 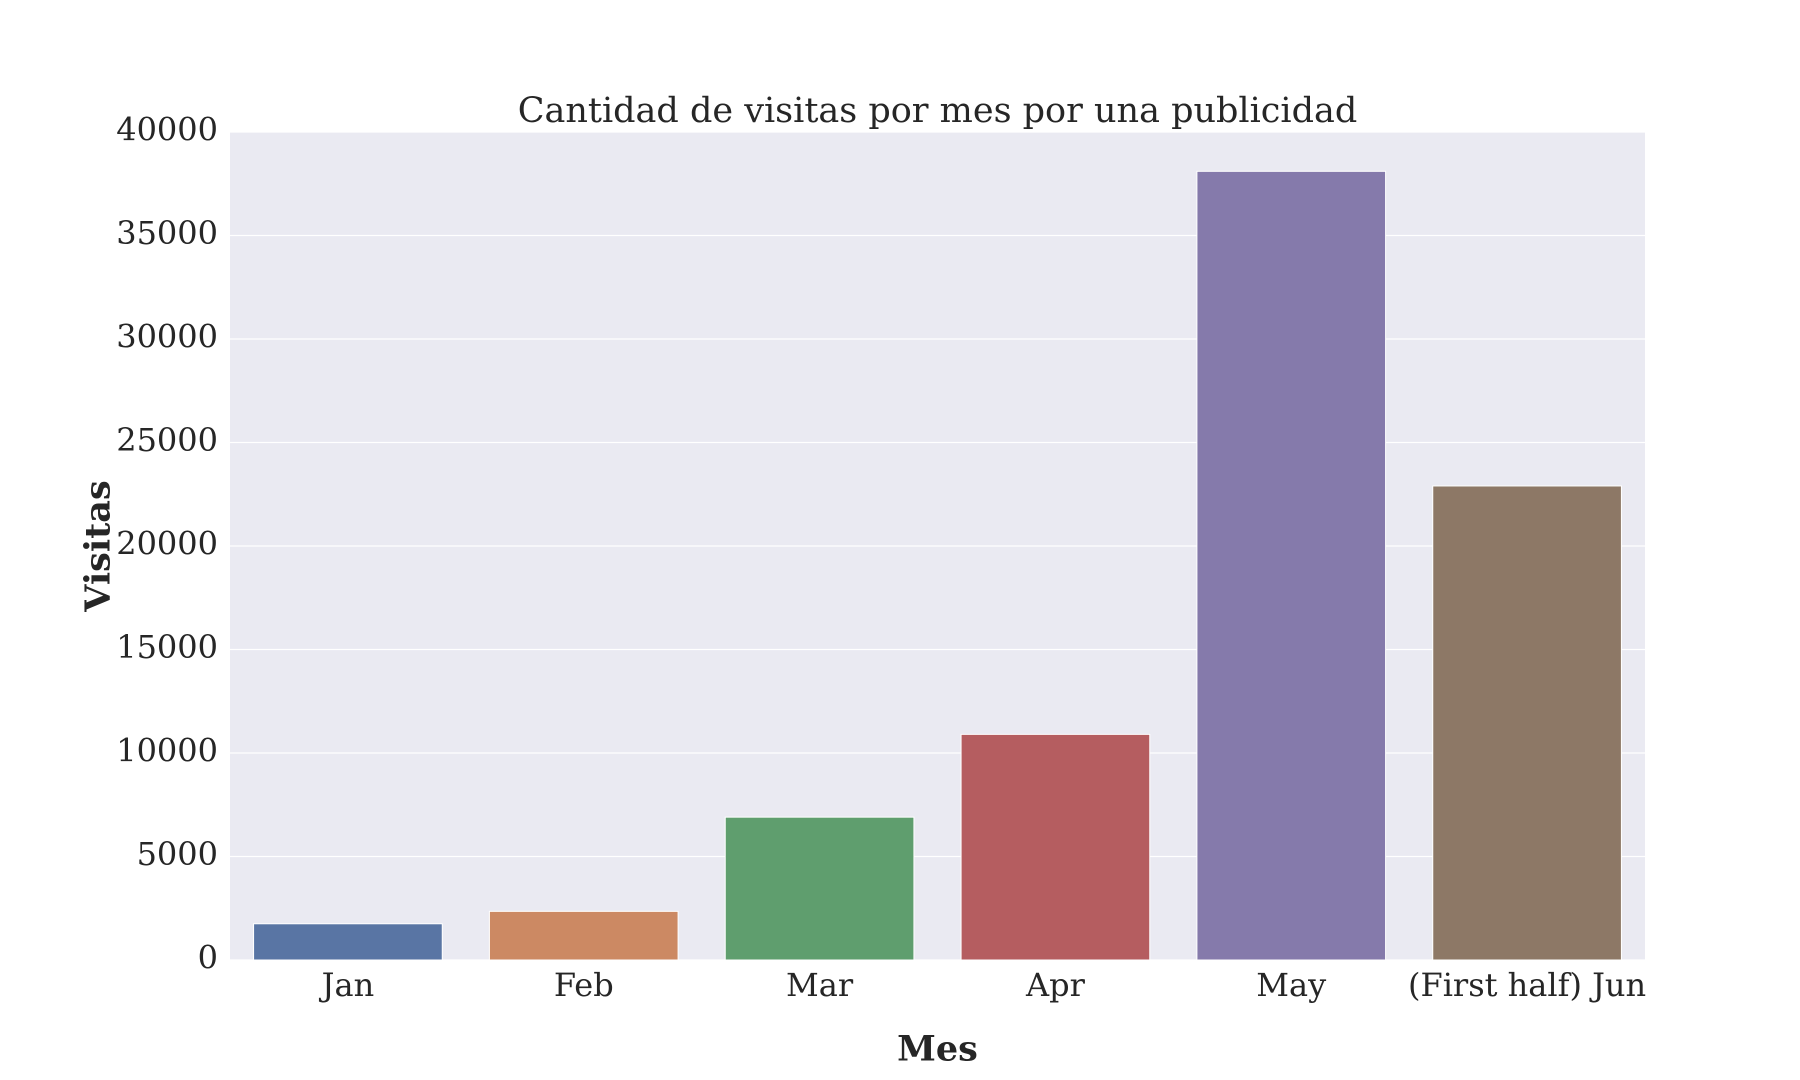 What do you see at coordinates (167, 233) in the screenshot?
I see `y-tick-label: 35000` at bounding box center [167, 233].